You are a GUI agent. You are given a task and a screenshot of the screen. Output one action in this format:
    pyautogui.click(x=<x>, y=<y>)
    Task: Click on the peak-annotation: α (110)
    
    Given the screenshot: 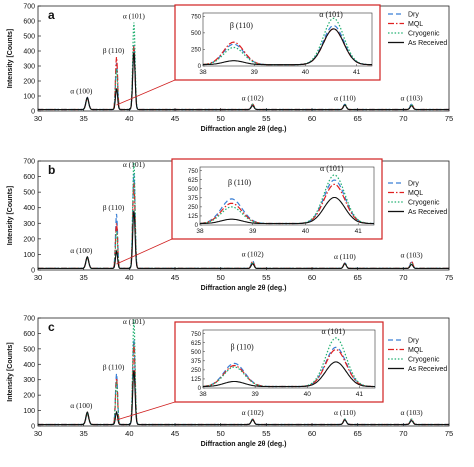 What is the action you would take?
    pyautogui.click(x=345, y=412)
    